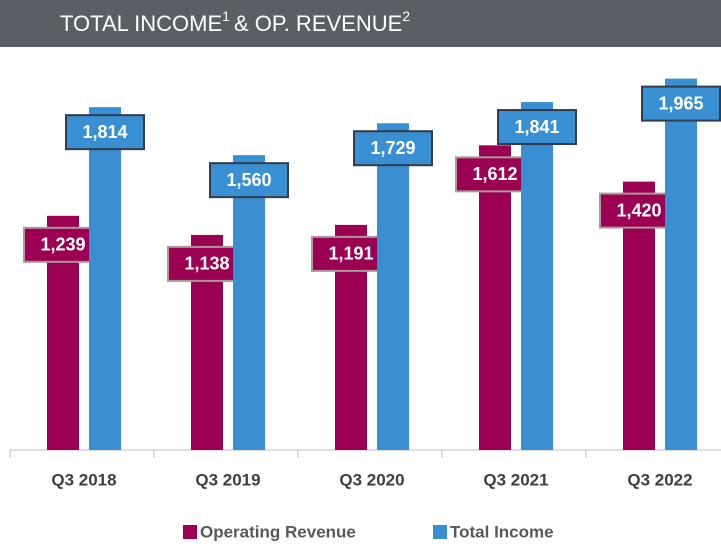 This screenshot has width=721, height=548. I want to click on value-label: 1,560, so click(248, 180).